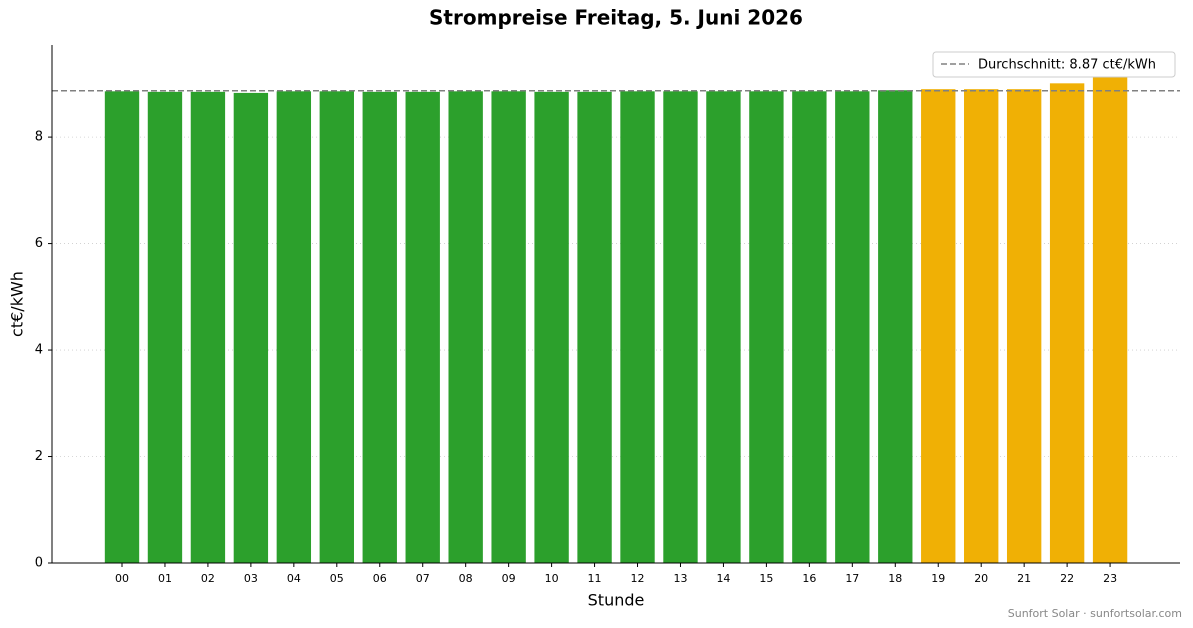 The width and height of the screenshot is (1193, 628). Describe the element at coordinates (39, 456) in the screenshot. I see `y-tick-label: 2` at that location.